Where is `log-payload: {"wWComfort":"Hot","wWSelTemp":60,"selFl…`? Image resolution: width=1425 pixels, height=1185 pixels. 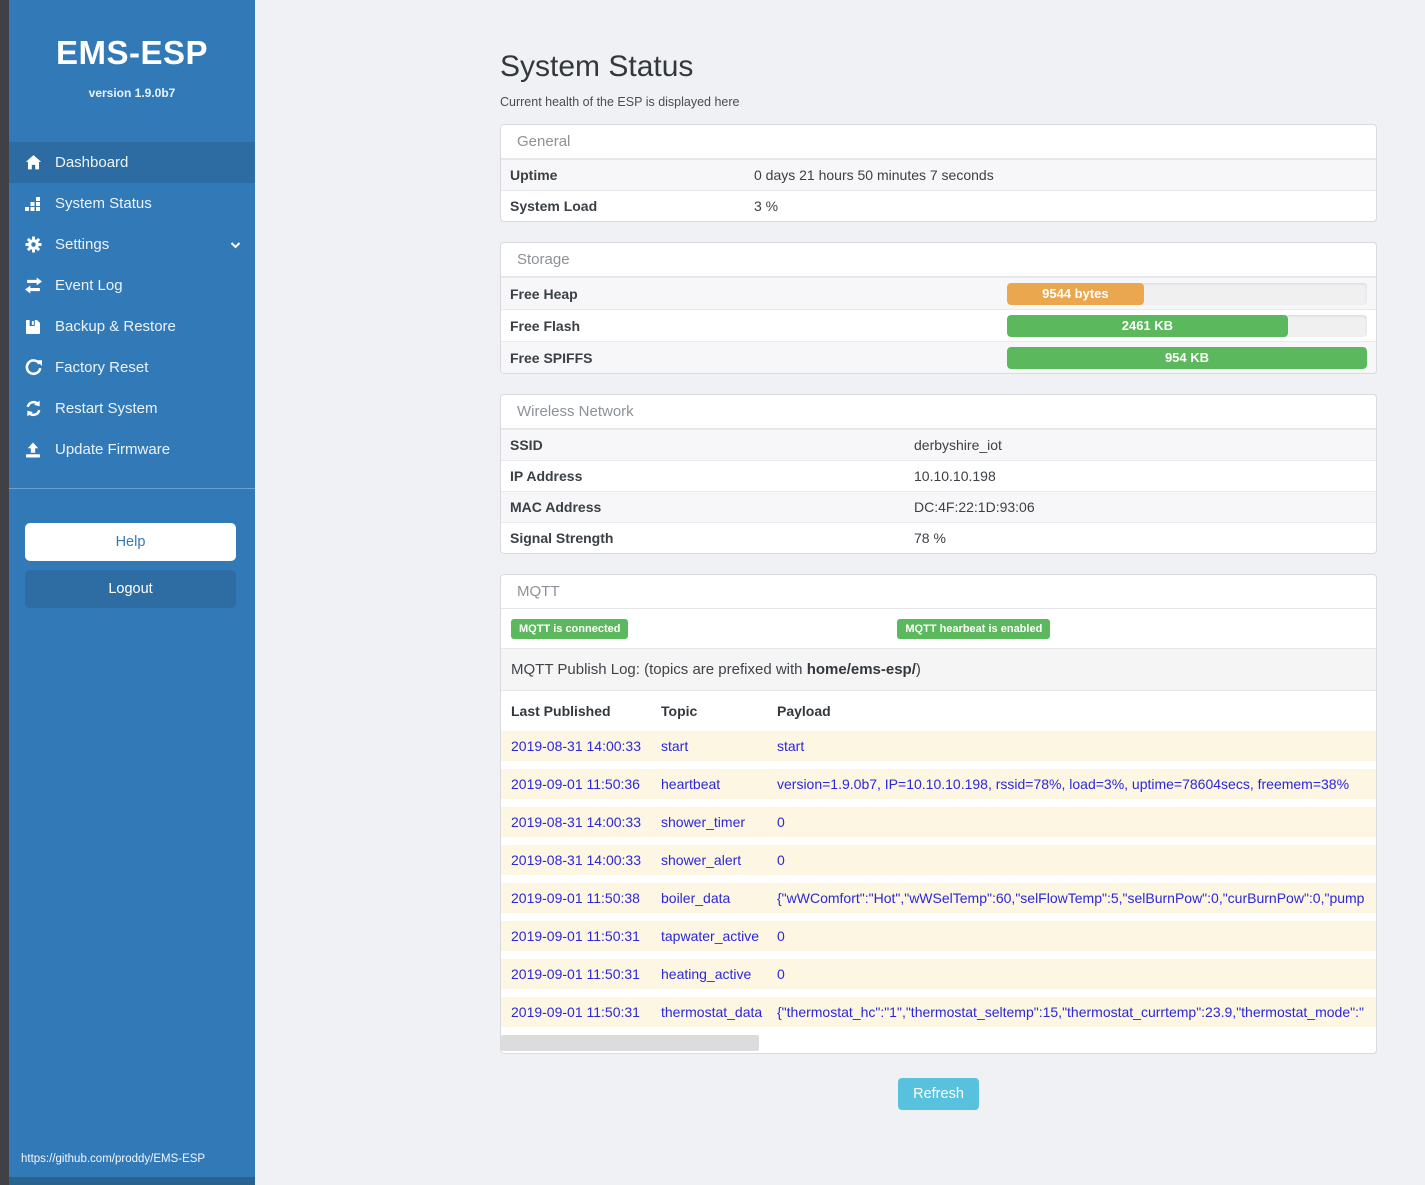
log-payload: {"wWComfort":"Hot","wWSelTemp":60,"selFl… is located at coordinates (1071, 898).